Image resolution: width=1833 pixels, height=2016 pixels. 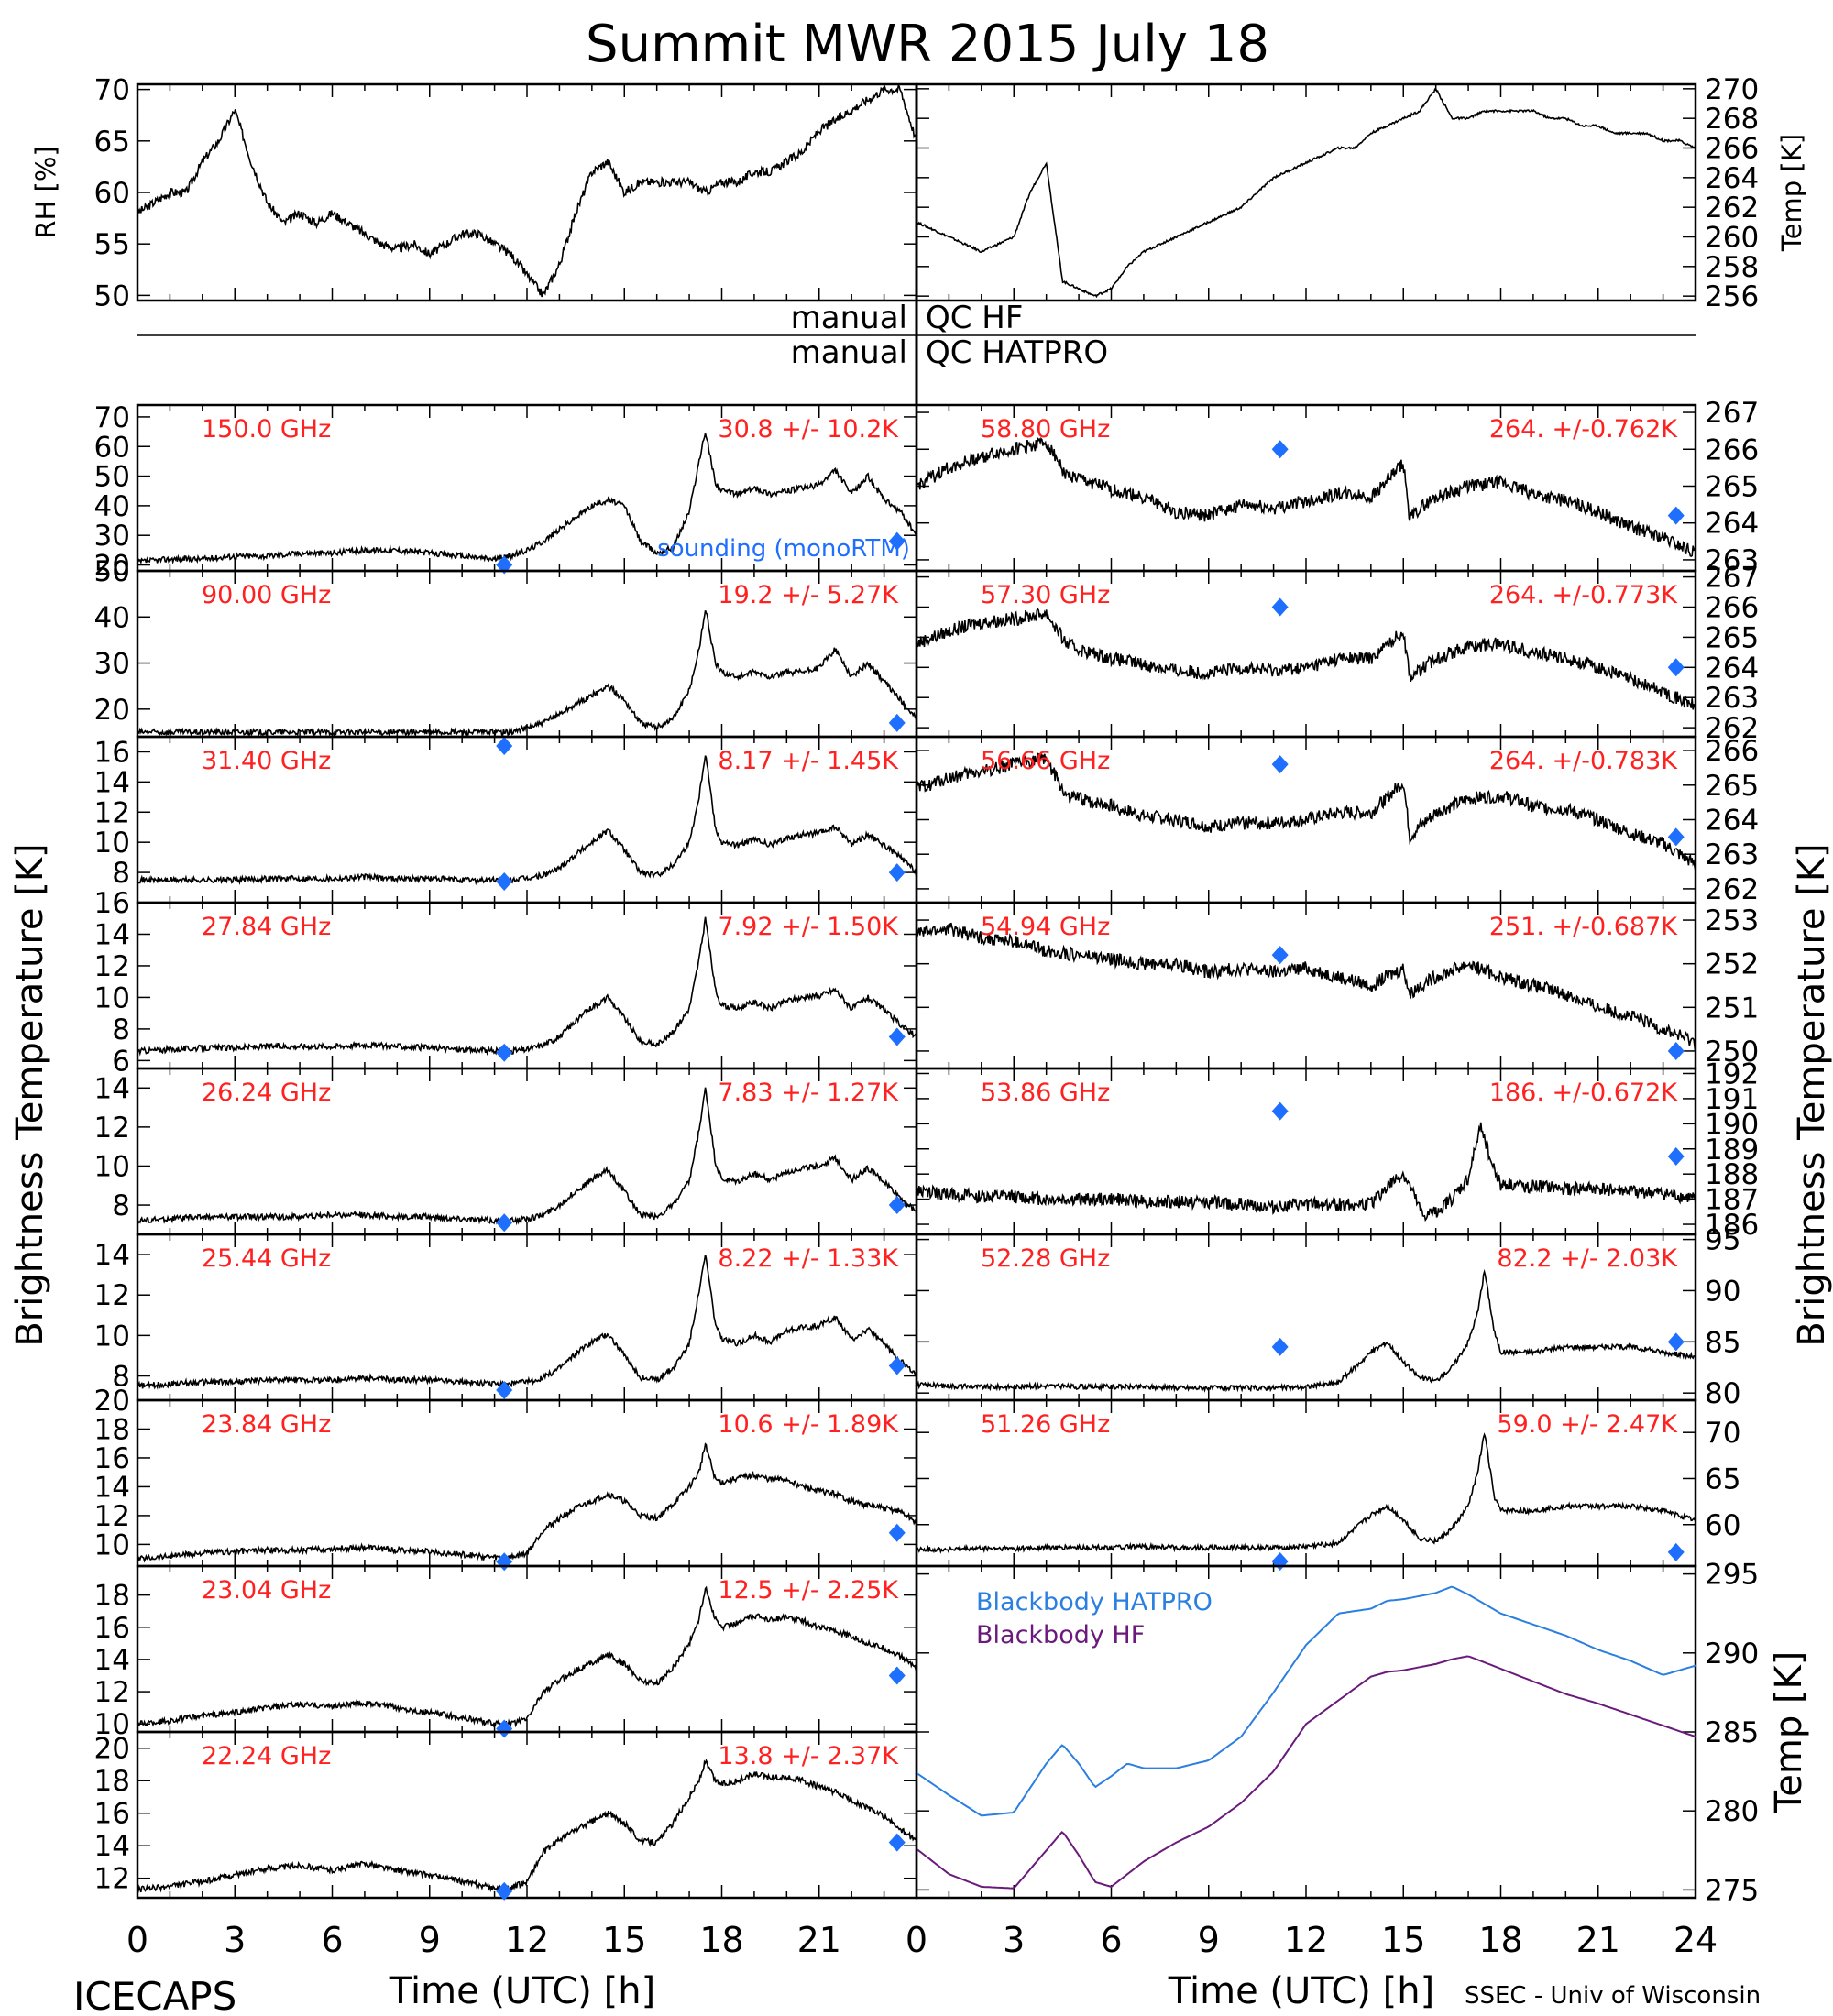 I want to click on legend-entry: Blackbody HATPRO, so click(x=1094, y=1602).